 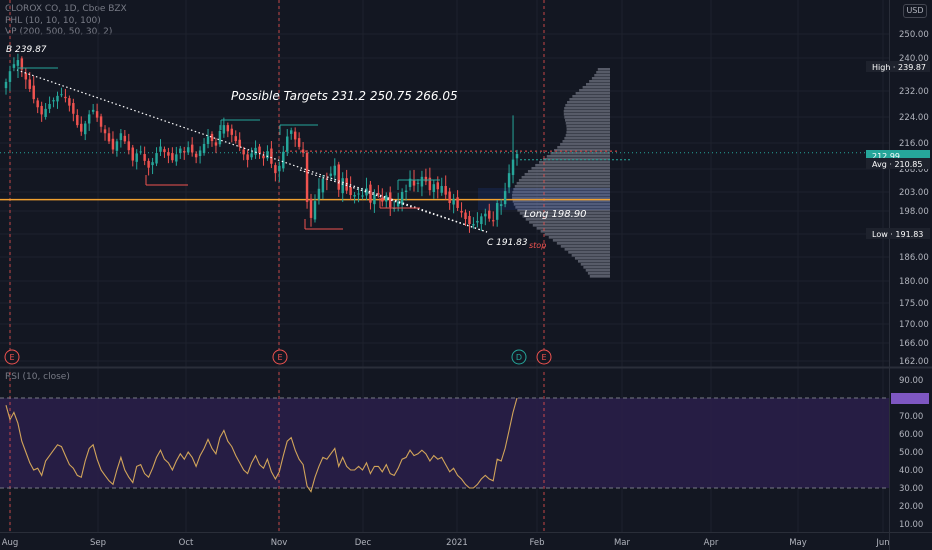 I want to click on rsi-line, so click(x=261, y=445).